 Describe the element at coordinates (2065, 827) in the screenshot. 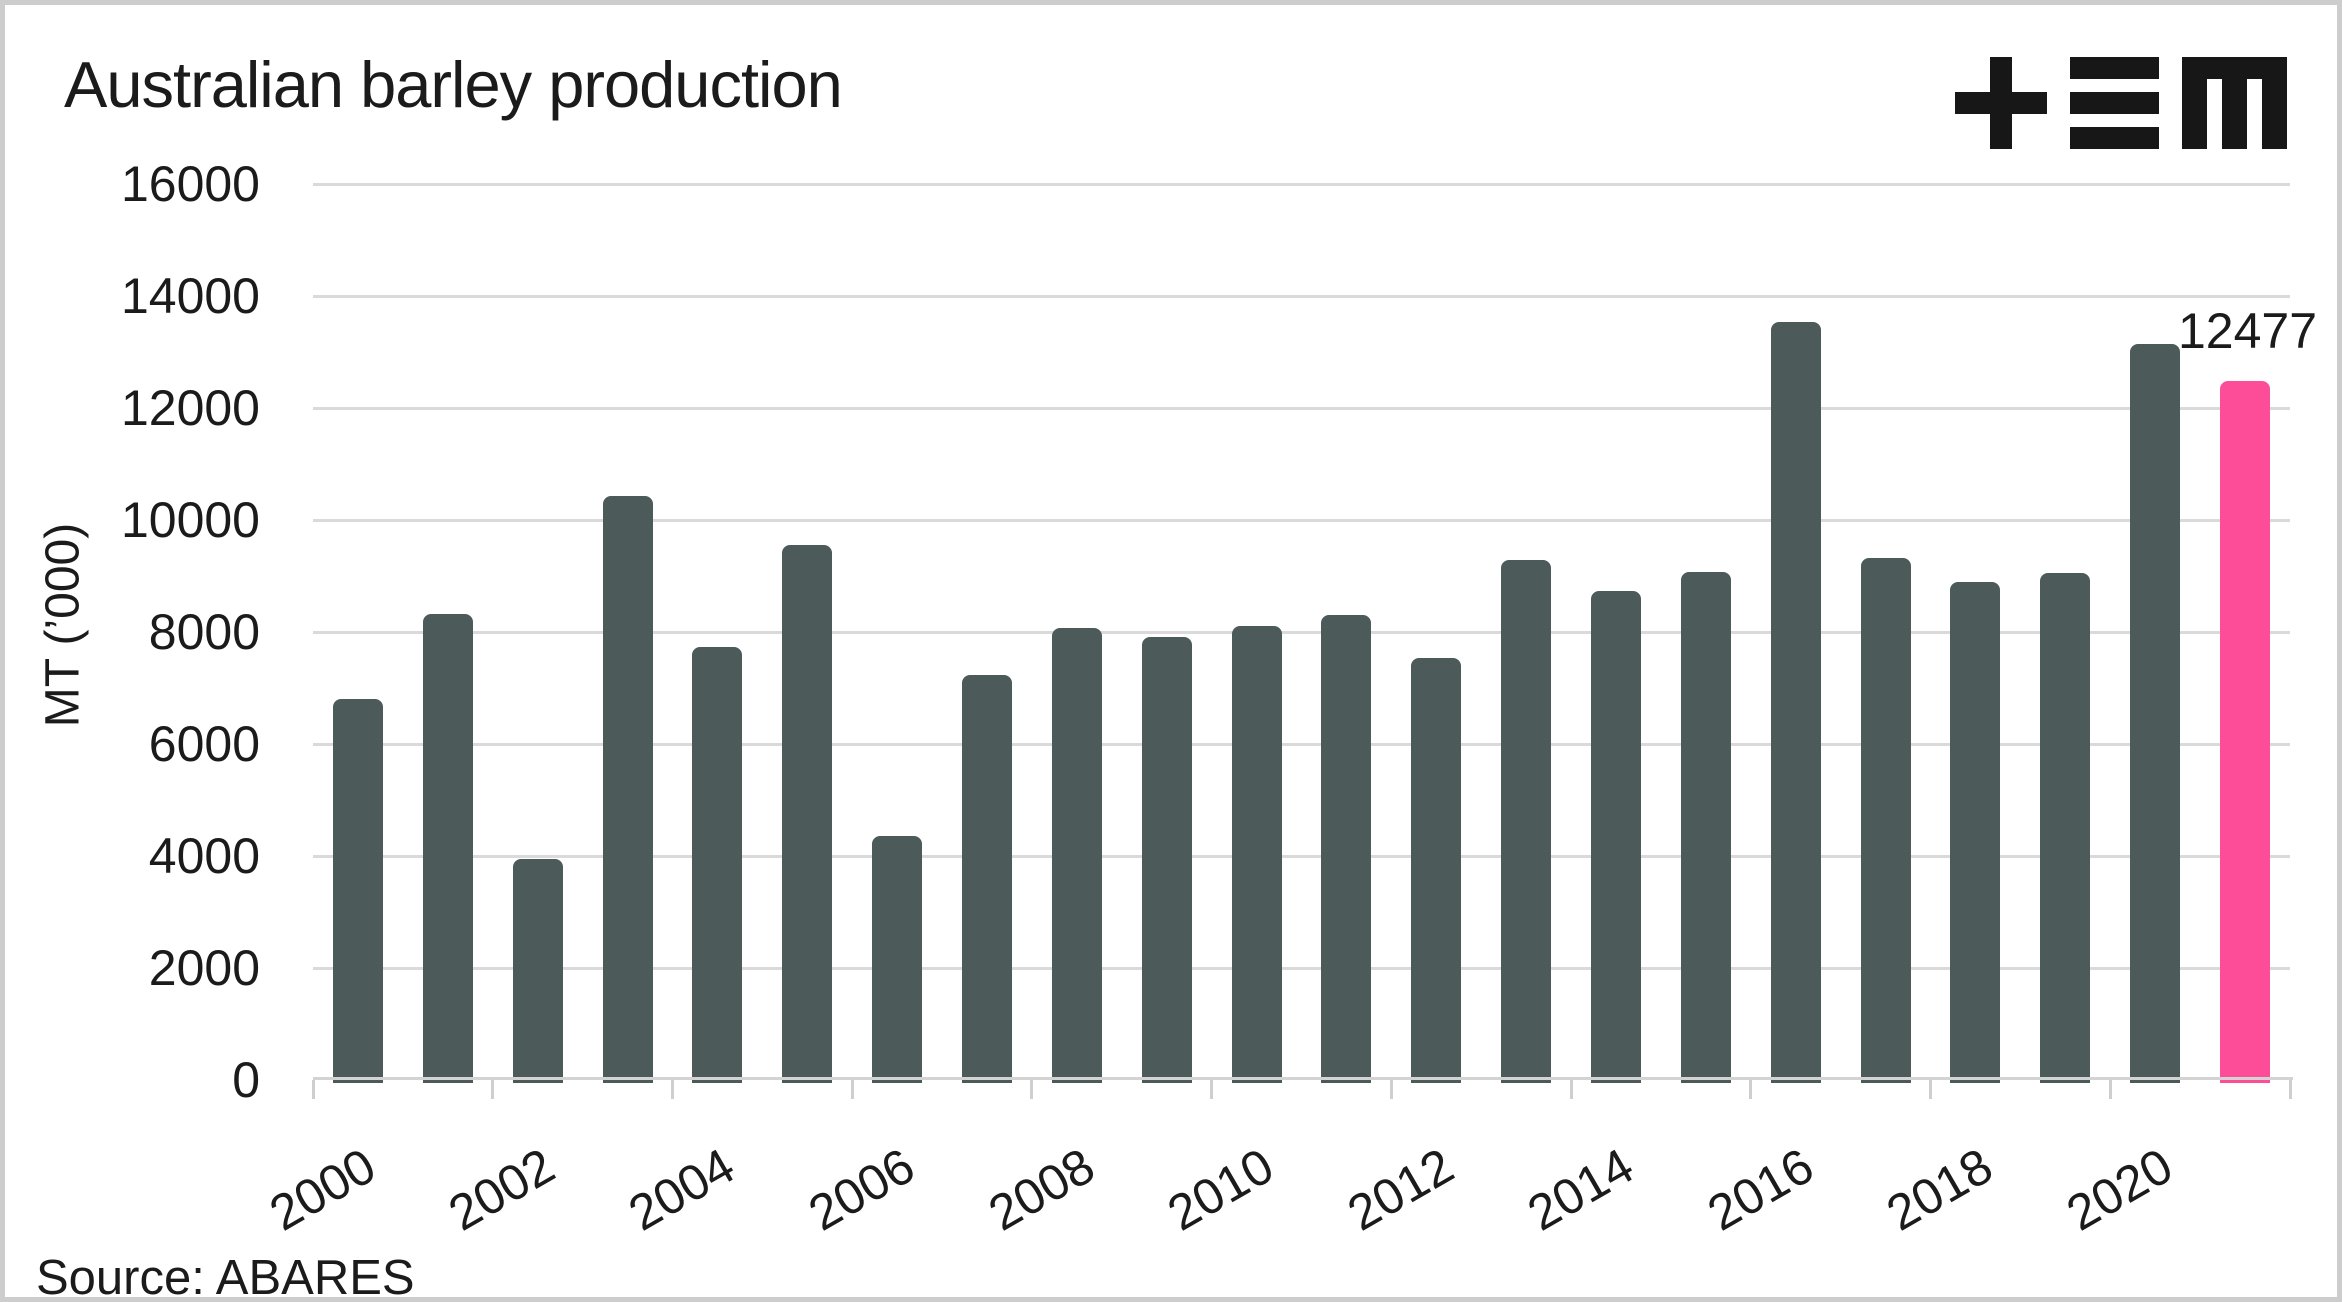

I see `bar-2019` at that location.